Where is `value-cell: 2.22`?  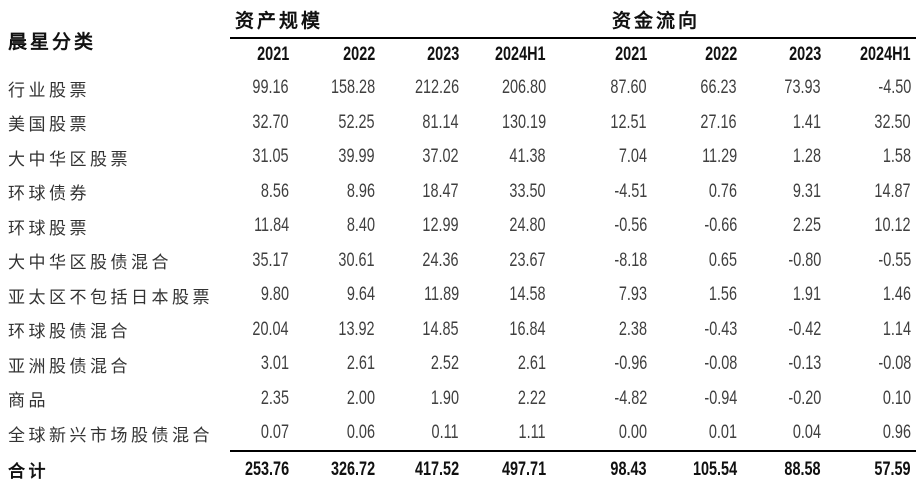
value-cell: 2.22 is located at coordinates (505, 399).